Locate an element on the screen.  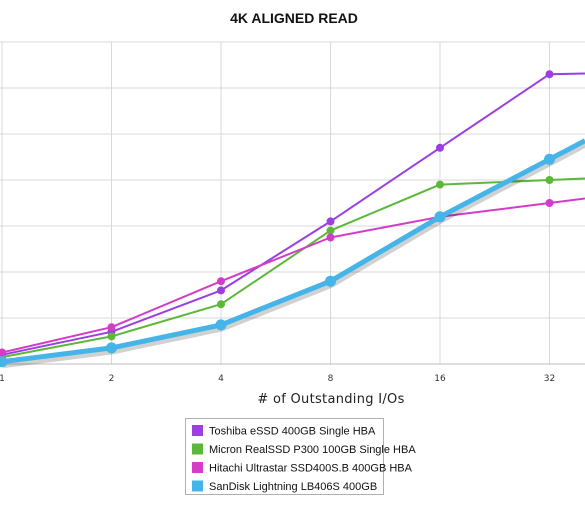
legend-box is located at coordinates (284, 456).